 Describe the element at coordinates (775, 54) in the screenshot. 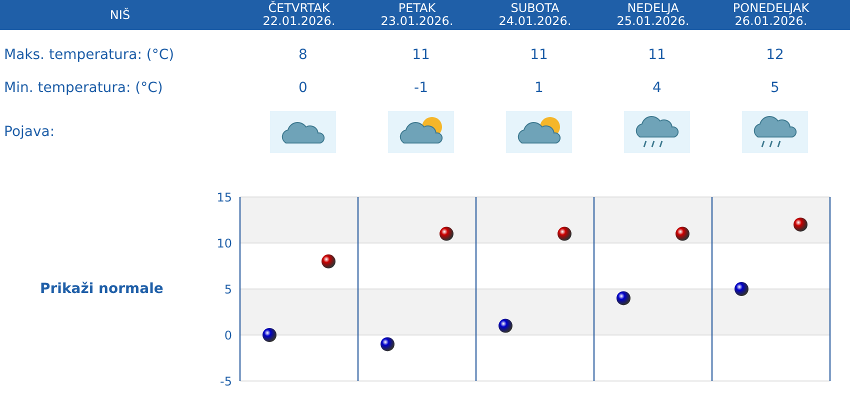

I see `data-label: 12` at that location.